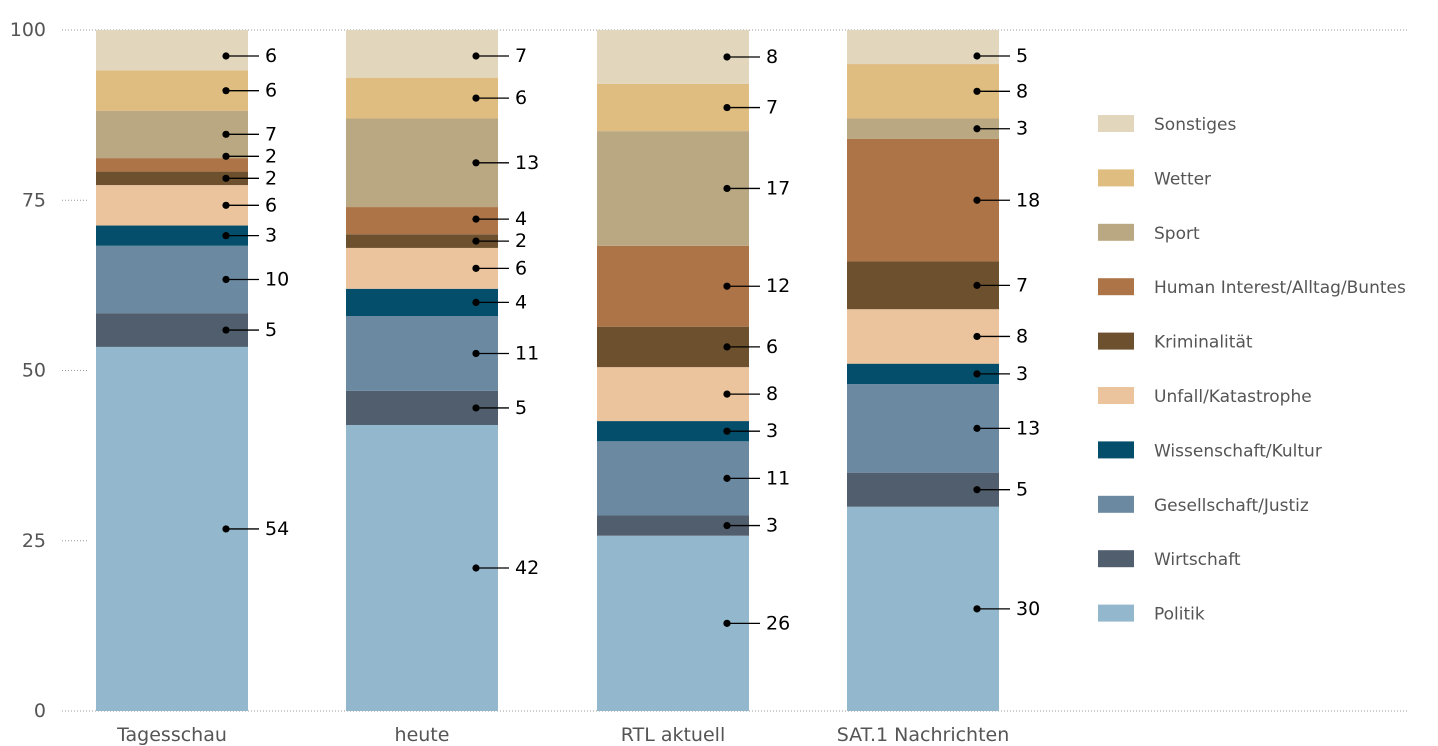 This screenshot has width=1438, height=746. What do you see at coordinates (226, 178) in the screenshot?
I see `leader-dot-tagesschau-kriminalit-t` at bounding box center [226, 178].